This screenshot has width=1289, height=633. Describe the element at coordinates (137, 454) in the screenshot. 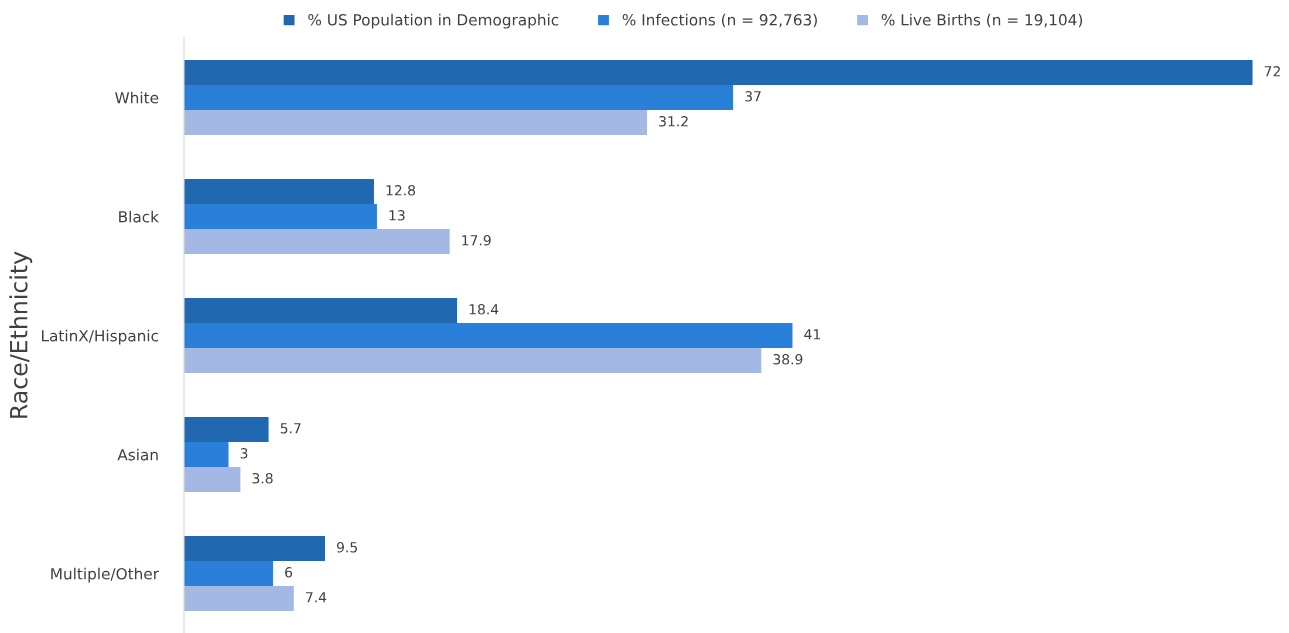

I see `y-tick-label: Asian` at that location.